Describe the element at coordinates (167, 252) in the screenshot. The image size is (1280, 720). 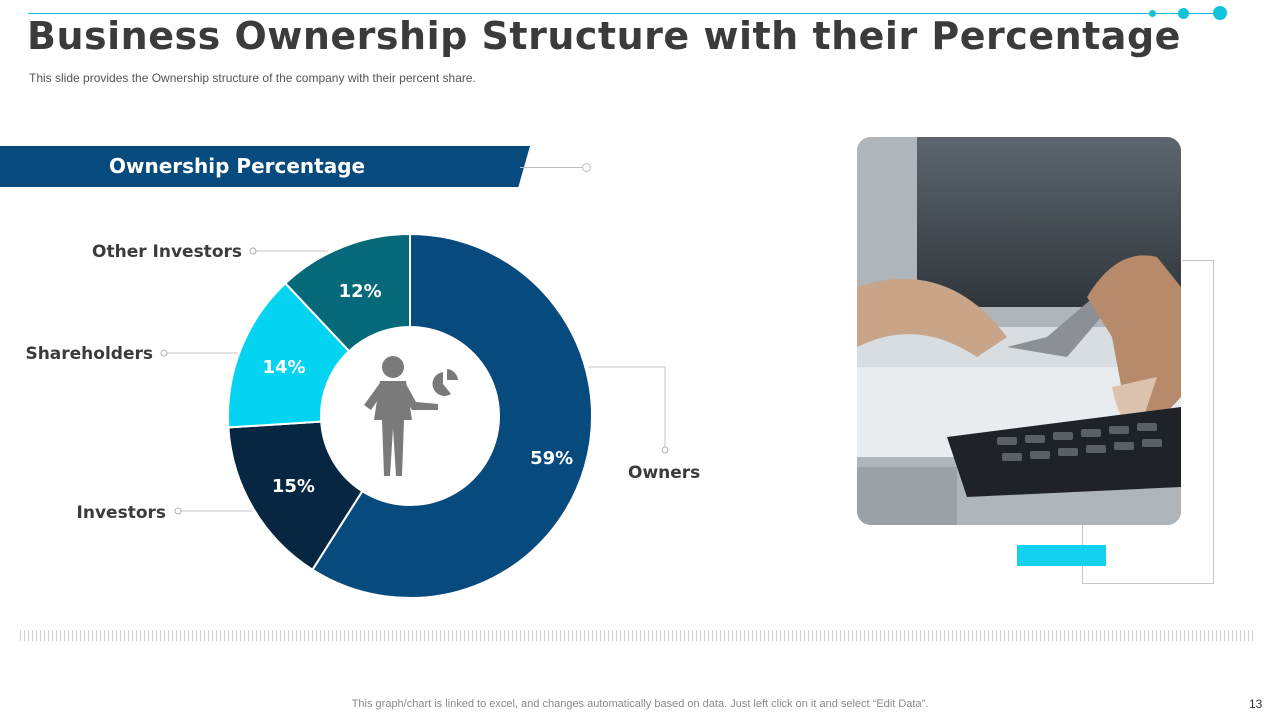
I see `category-label-other-investors: Other Investors` at that location.